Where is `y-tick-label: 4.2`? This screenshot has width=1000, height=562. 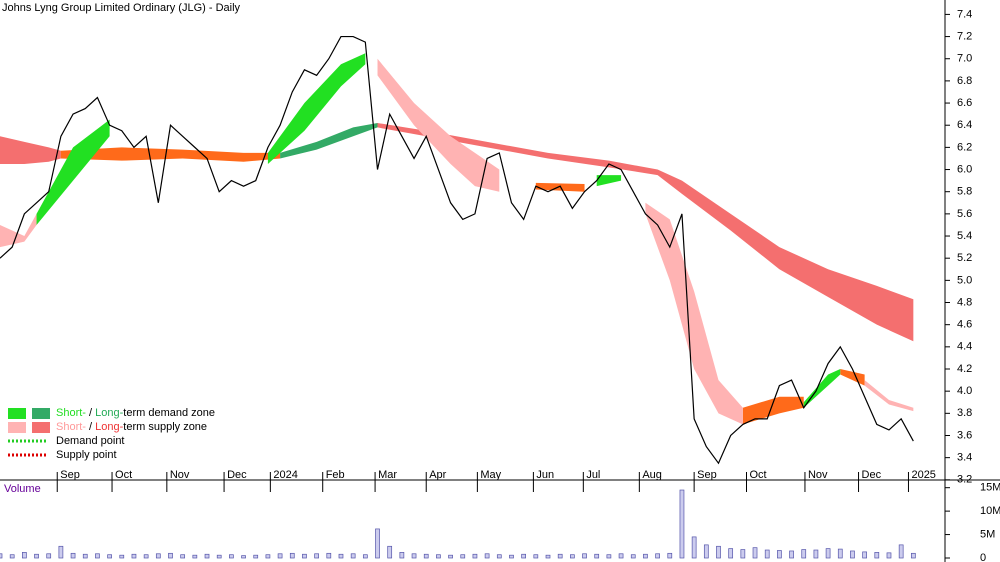 y-tick-label: 4.2 is located at coordinates (964, 369).